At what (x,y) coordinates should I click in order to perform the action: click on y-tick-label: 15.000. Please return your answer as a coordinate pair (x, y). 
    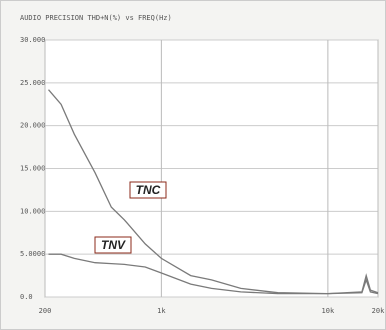
    Looking at the image, I should click on (32, 169).